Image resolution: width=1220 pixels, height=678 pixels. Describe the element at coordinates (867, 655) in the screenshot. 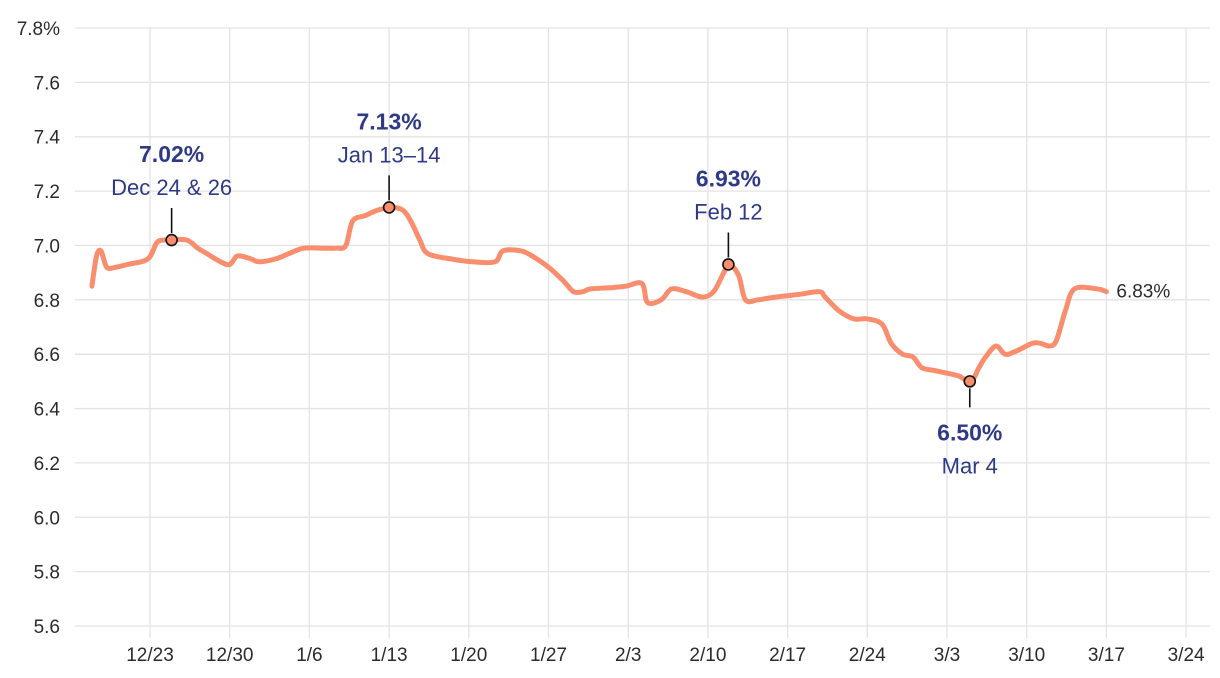

I see `x-tick-label: 2/24` at that location.